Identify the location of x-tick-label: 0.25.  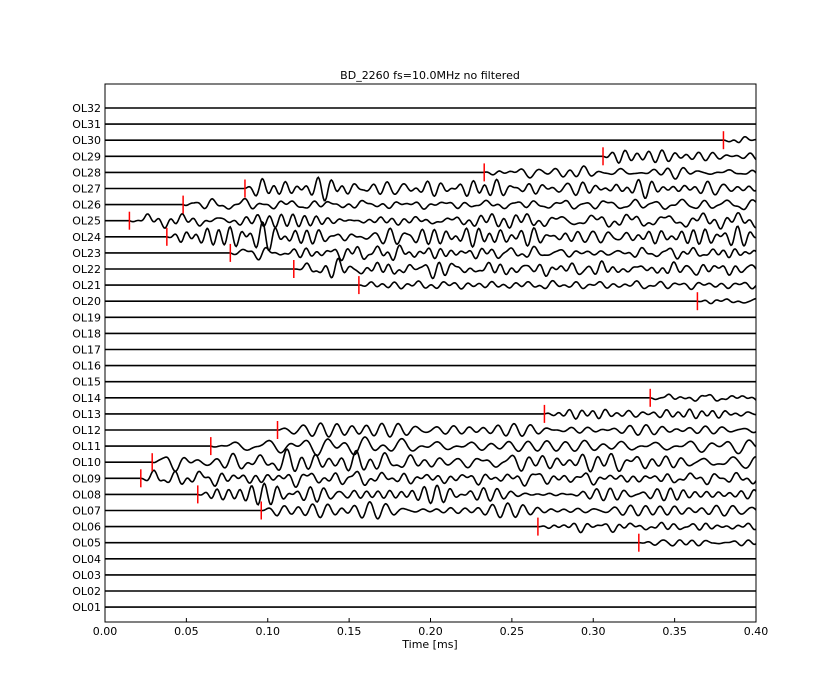
(512, 631).